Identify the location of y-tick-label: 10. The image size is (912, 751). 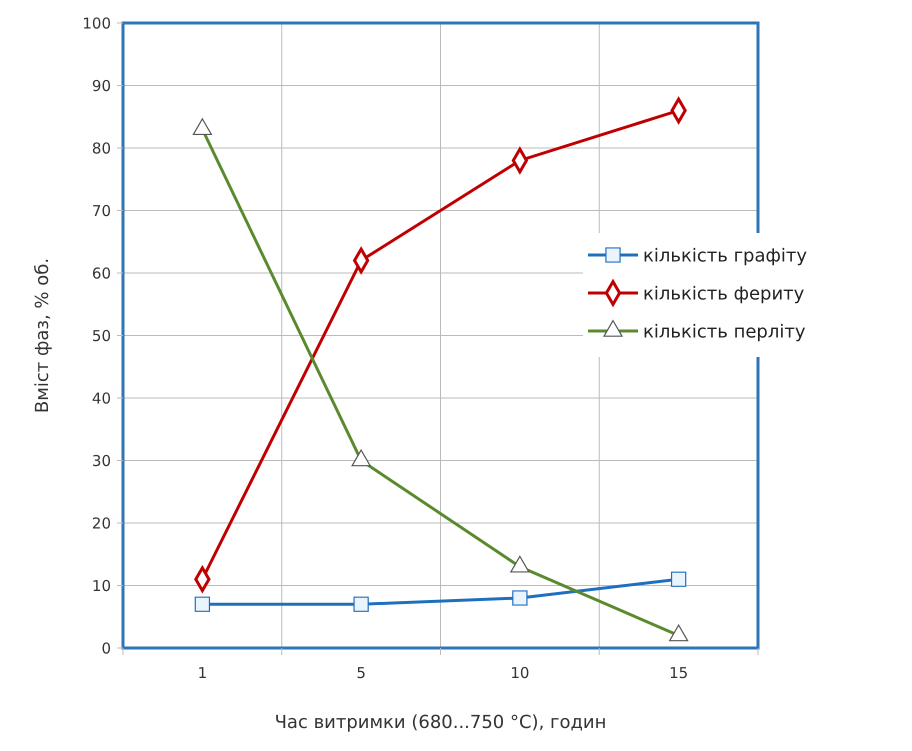
(101, 585).